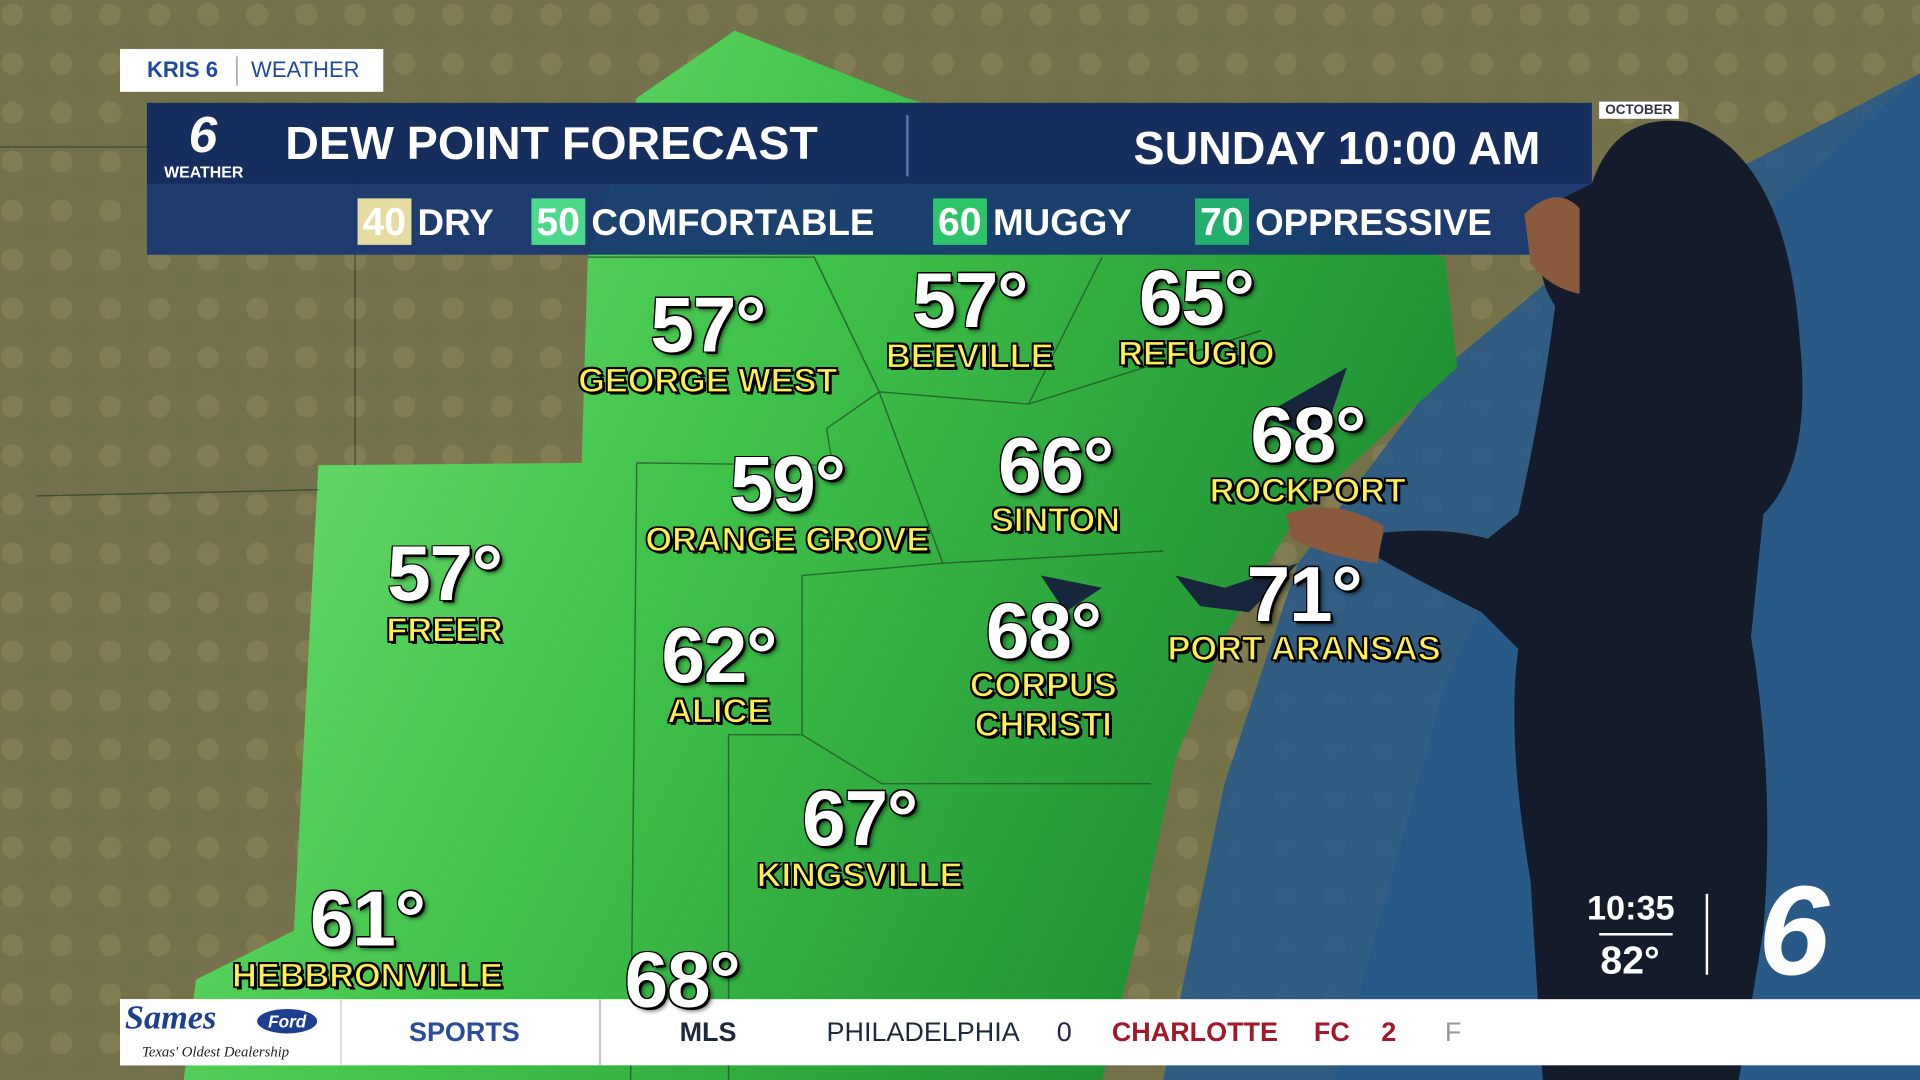  What do you see at coordinates (204, 172) in the screenshot?
I see `logo-text: WEATHER` at bounding box center [204, 172].